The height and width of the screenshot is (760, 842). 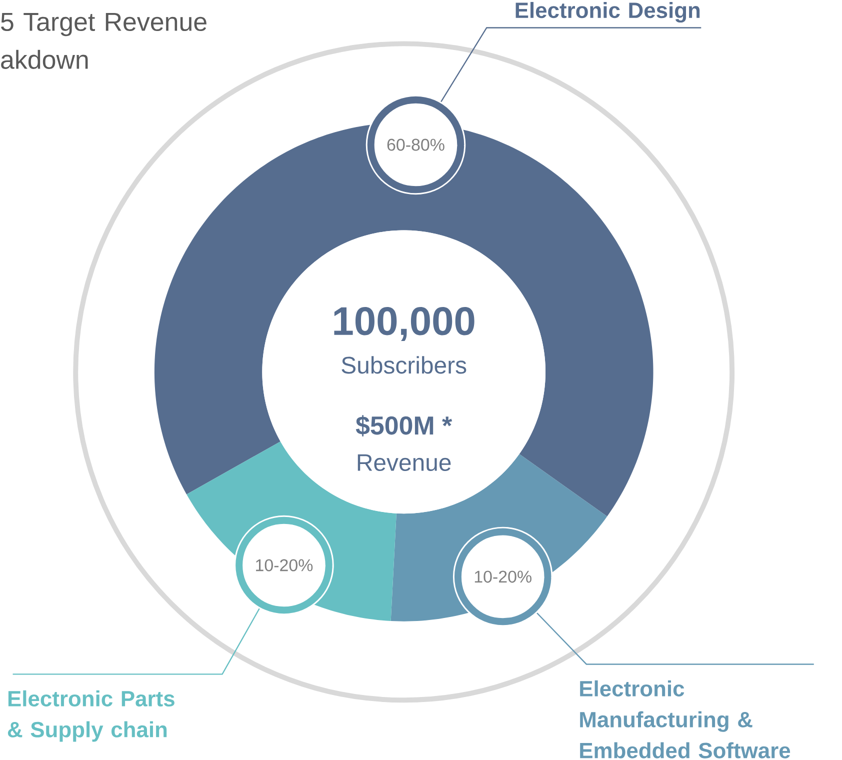 I want to click on slice-label: Electronic Manufacturing & Embedded Software, so click(x=685, y=719).